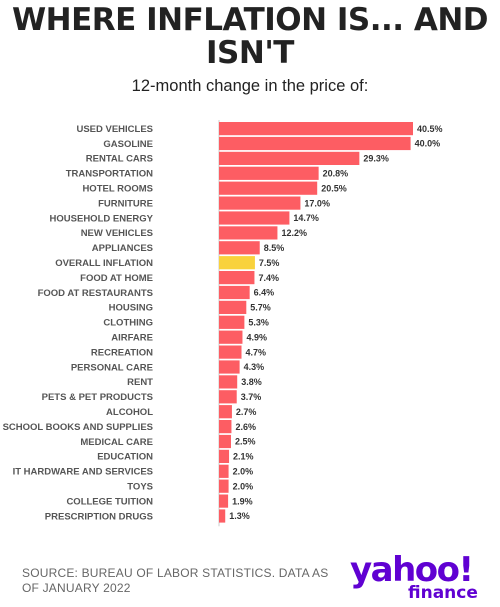 The width and height of the screenshot is (500, 607). Describe the element at coordinates (140, 487) in the screenshot. I see `category-label: TOYS` at that location.